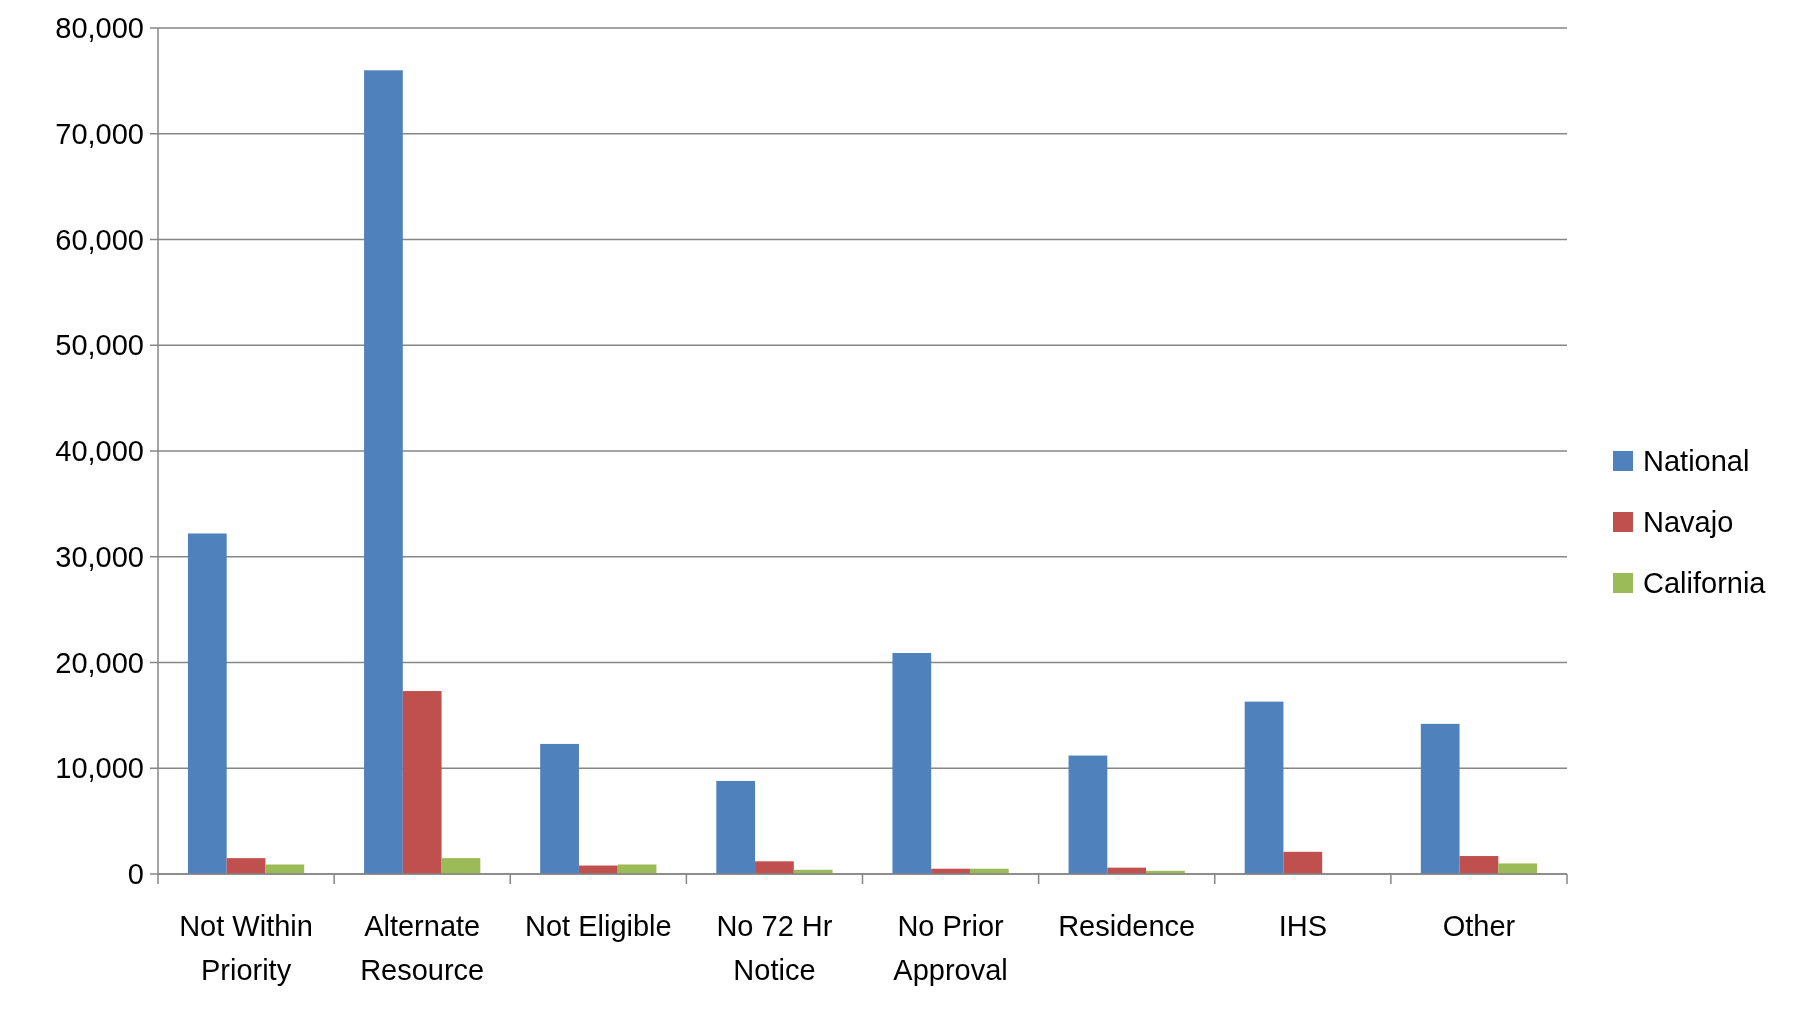 Image resolution: width=1797 pixels, height=1010 pixels. What do you see at coordinates (1688, 522) in the screenshot?
I see `legend-label: Navajo` at bounding box center [1688, 522].